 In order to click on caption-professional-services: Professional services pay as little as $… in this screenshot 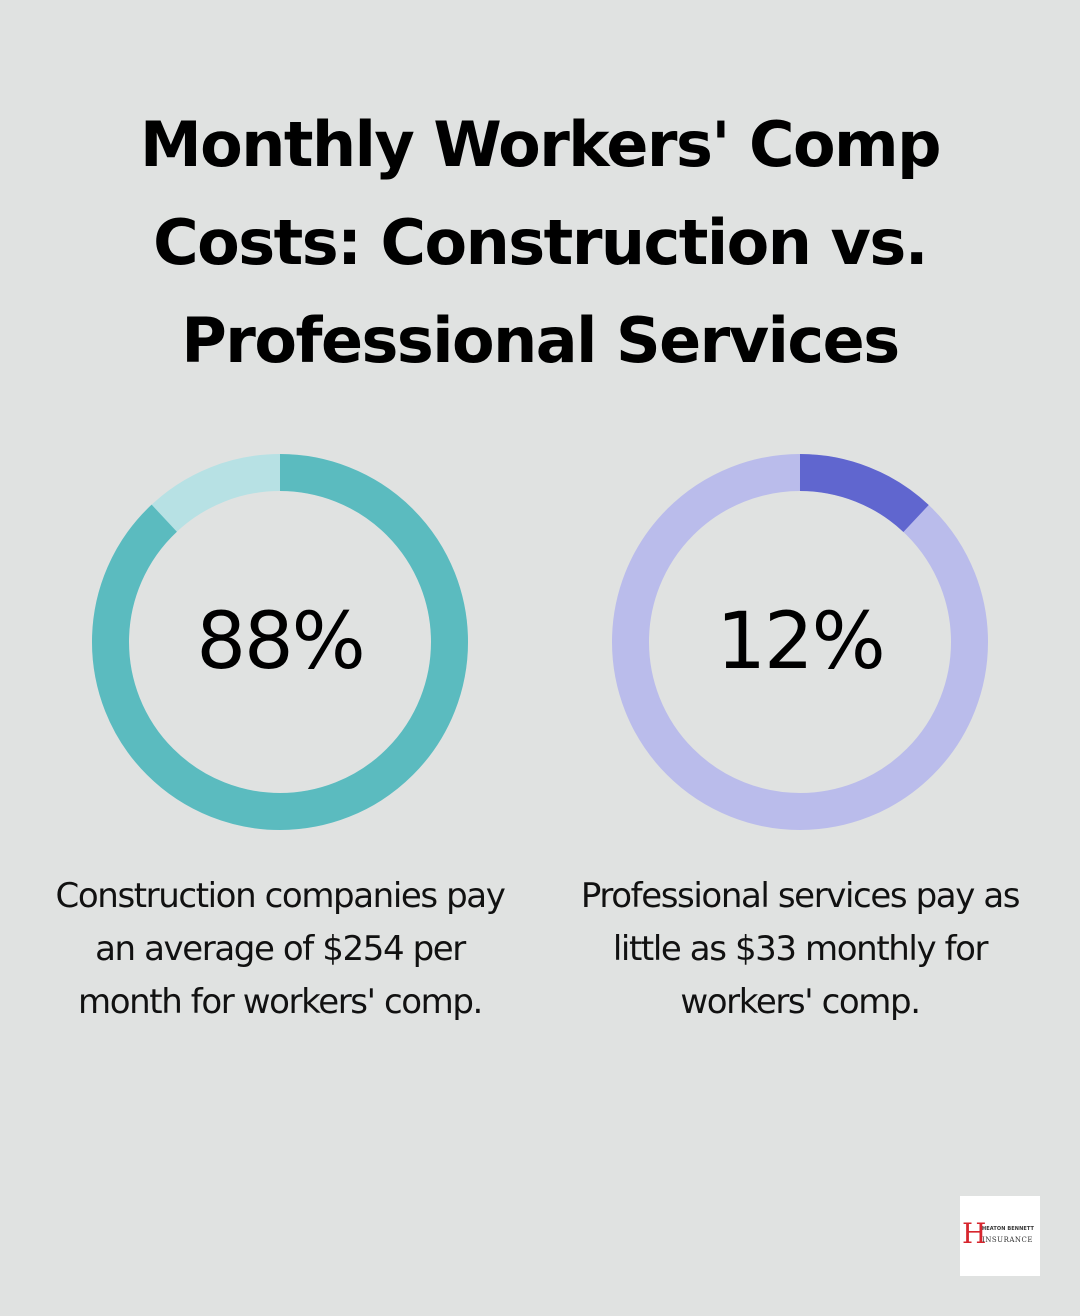, I will do `click(800, 949)`.